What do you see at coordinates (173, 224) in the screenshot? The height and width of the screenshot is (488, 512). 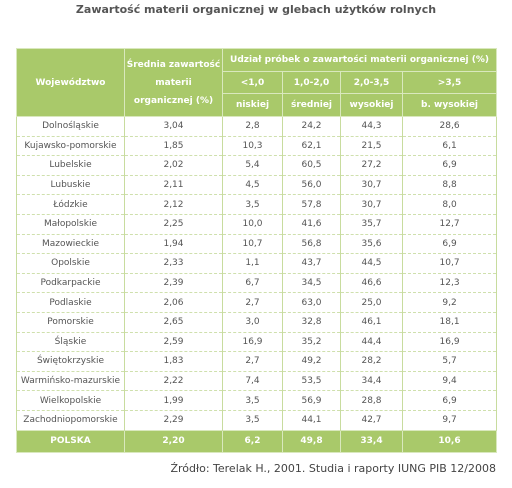 I see `table-cell: 2,25` at bounding box center [173, 224].